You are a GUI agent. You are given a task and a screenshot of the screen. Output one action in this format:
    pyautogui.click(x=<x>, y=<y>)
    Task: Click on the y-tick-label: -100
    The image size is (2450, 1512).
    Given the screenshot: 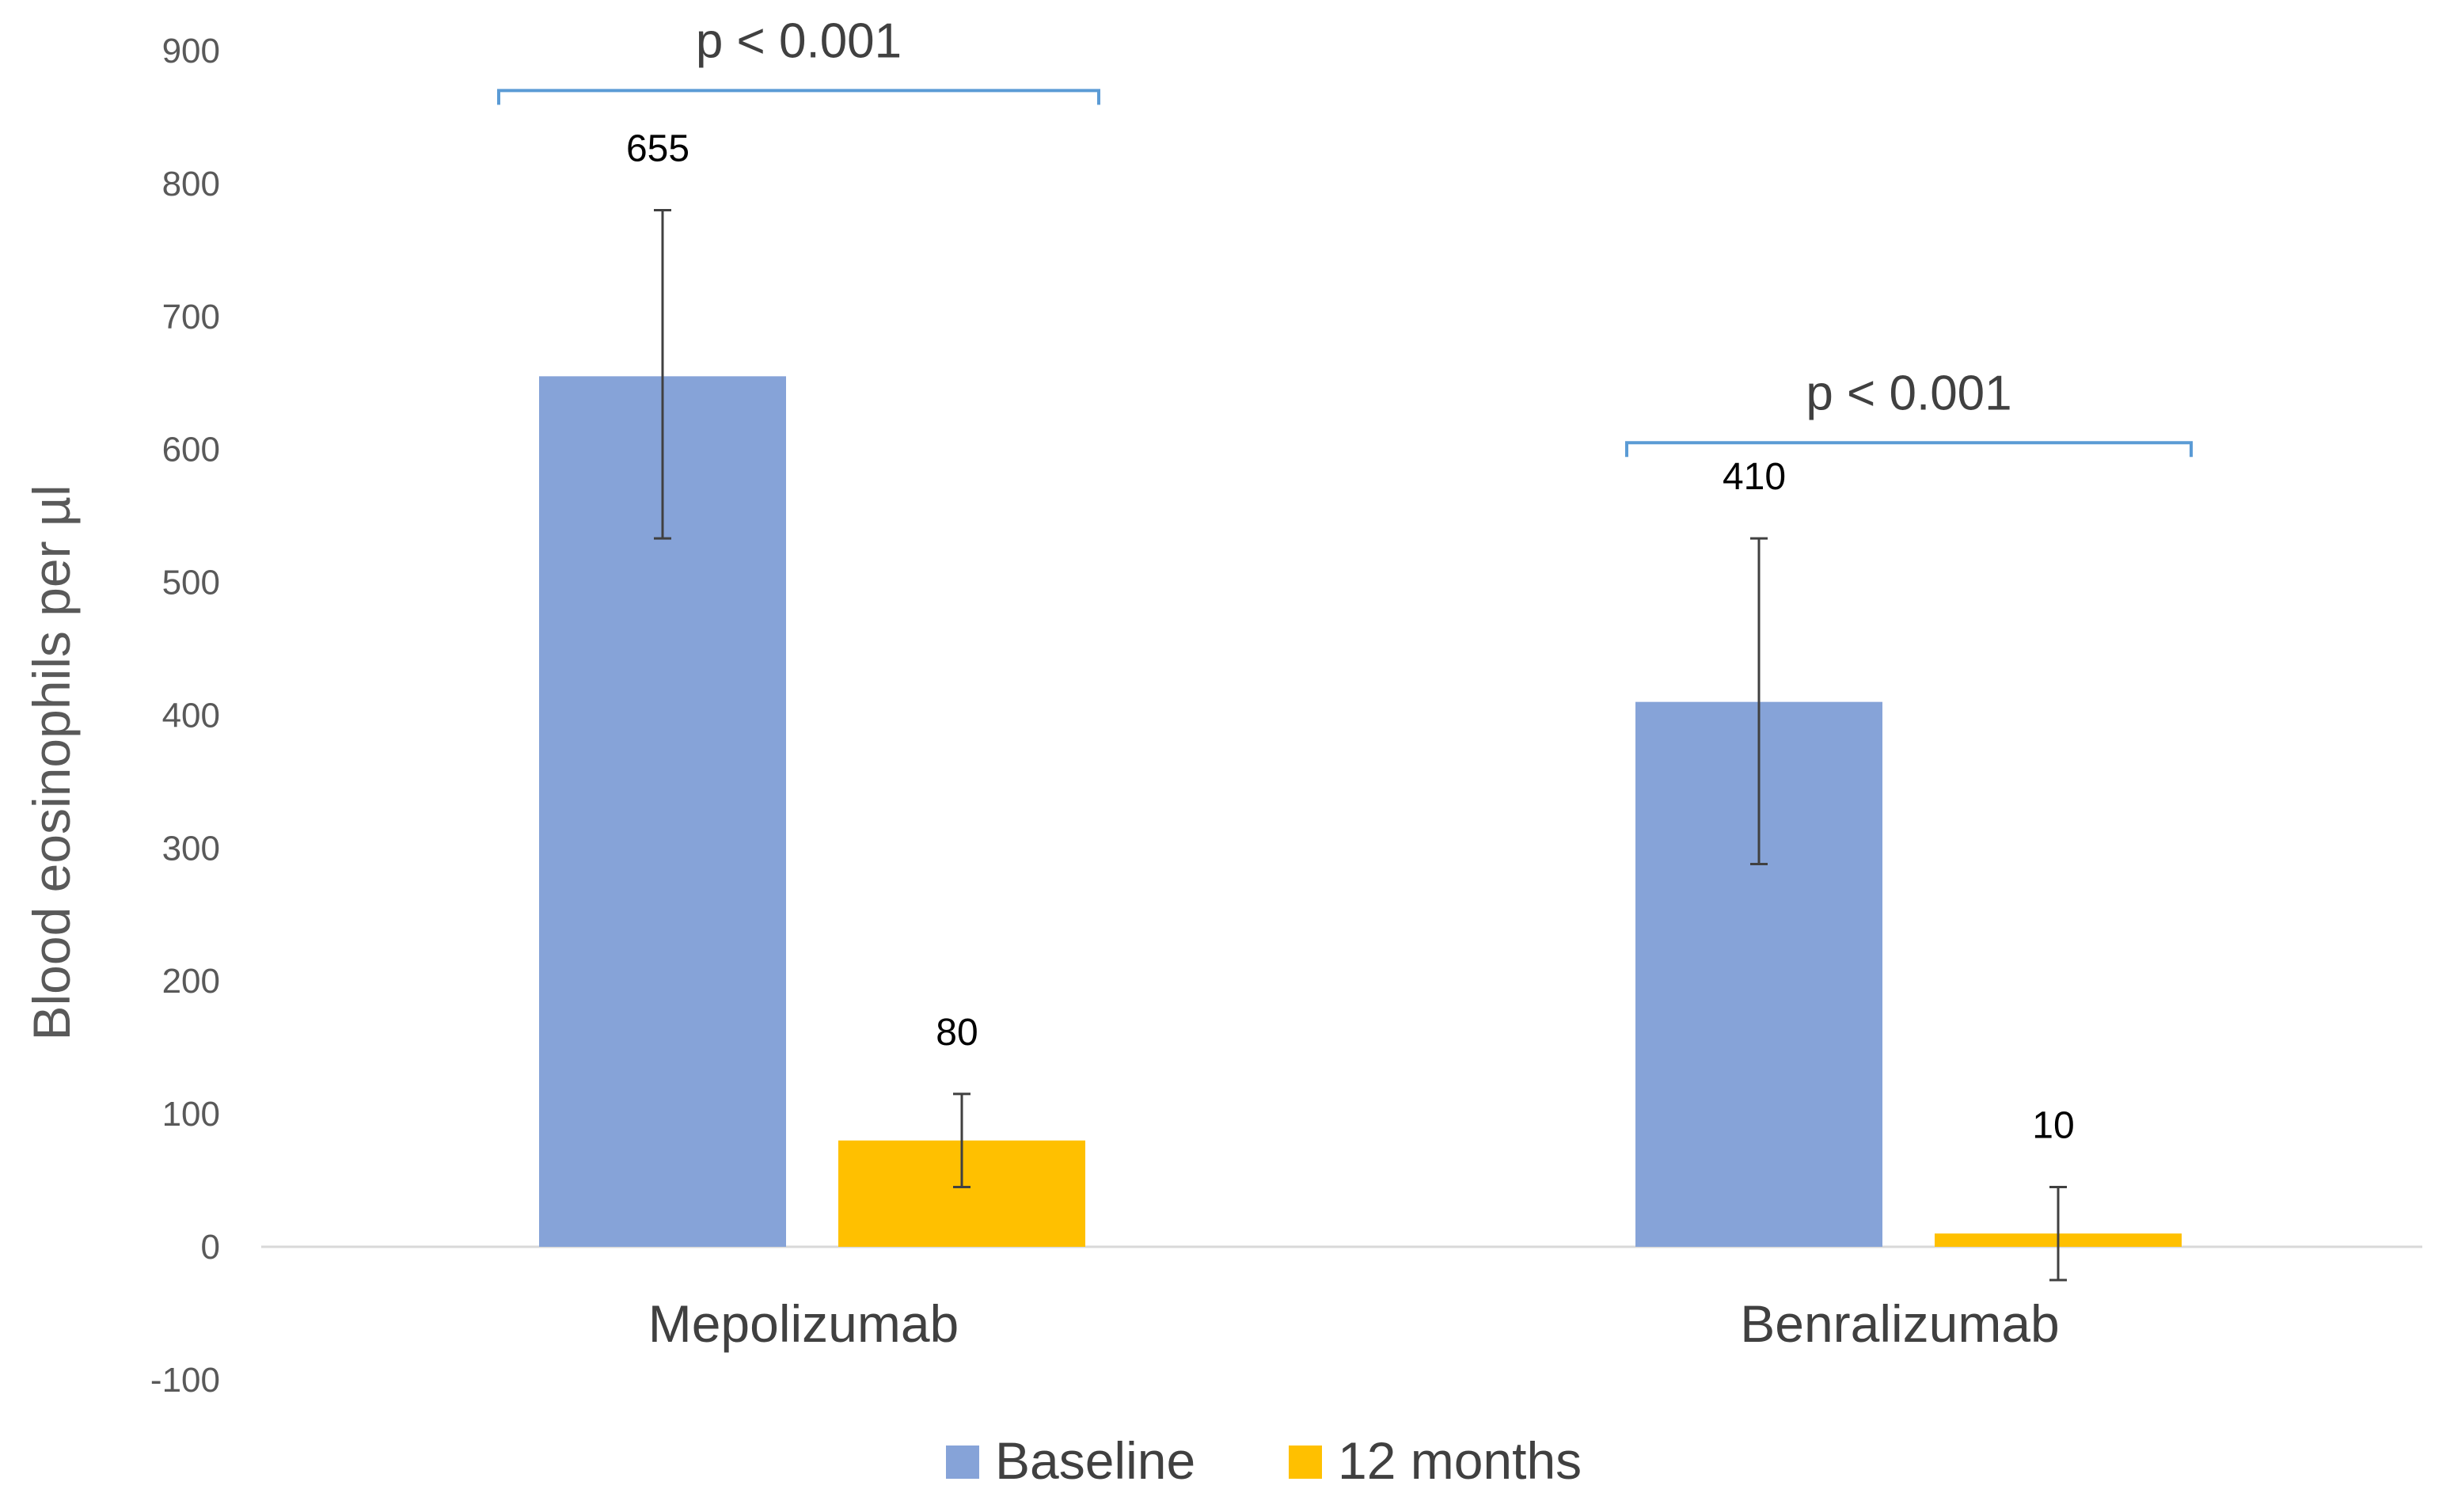 What is the action you would take?
    pyautogui.click(x=185, y=1380)
    